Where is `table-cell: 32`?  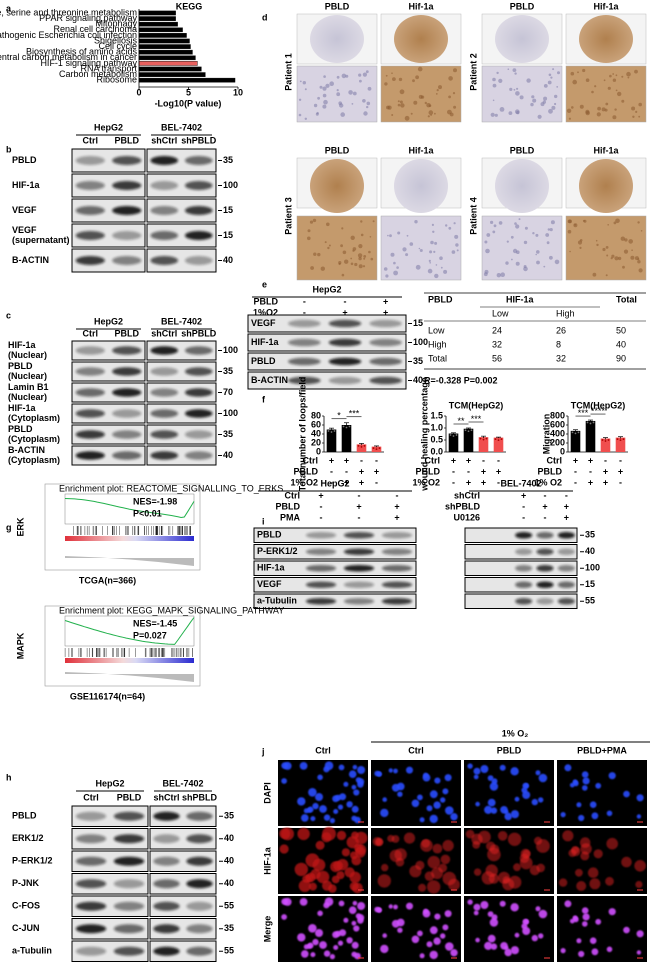 table-cell: 32 is located at coordinates (561, 358).